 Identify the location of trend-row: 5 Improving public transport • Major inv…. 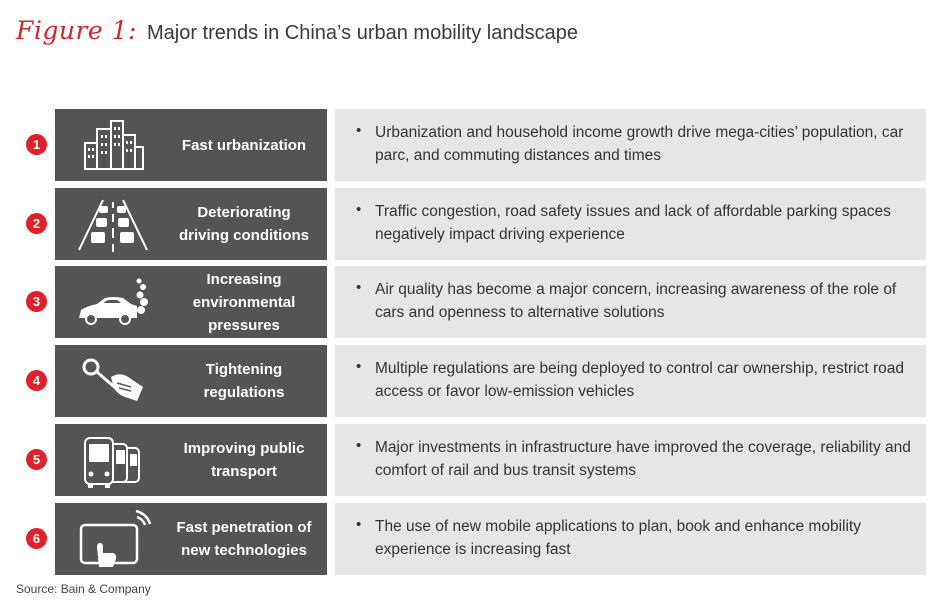
(475, 460).